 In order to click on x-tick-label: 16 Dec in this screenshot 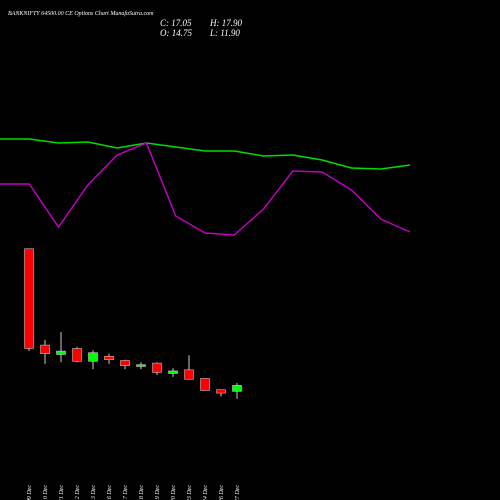, I will do `click(110, 492)`.